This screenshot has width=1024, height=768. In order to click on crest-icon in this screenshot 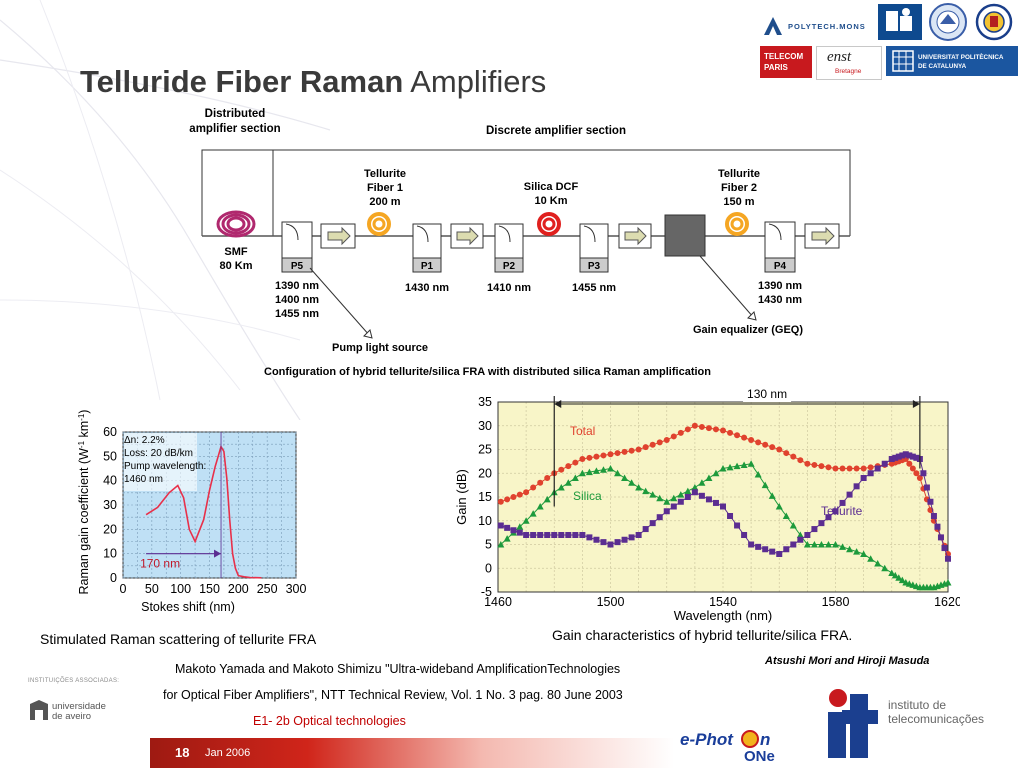, I will do `click(994, 22)`.